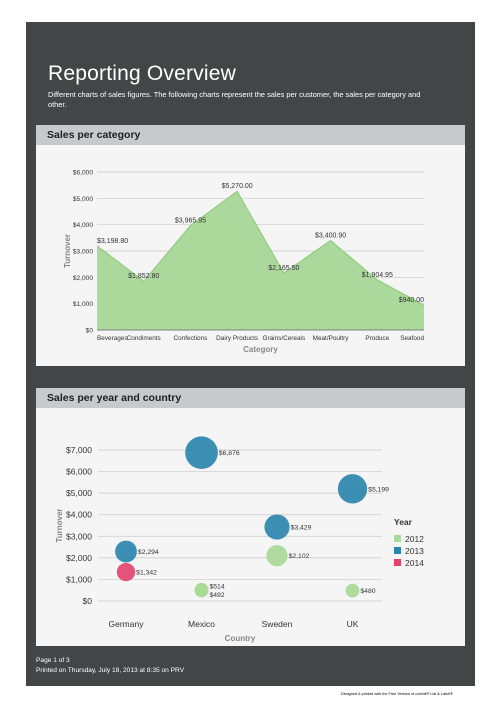 This screenshot has width=500, height=709. What do you see at coordinates (237, 186) in the screenshot?
I see `data-label: $5,270.00` at bounding box center [237, 186].